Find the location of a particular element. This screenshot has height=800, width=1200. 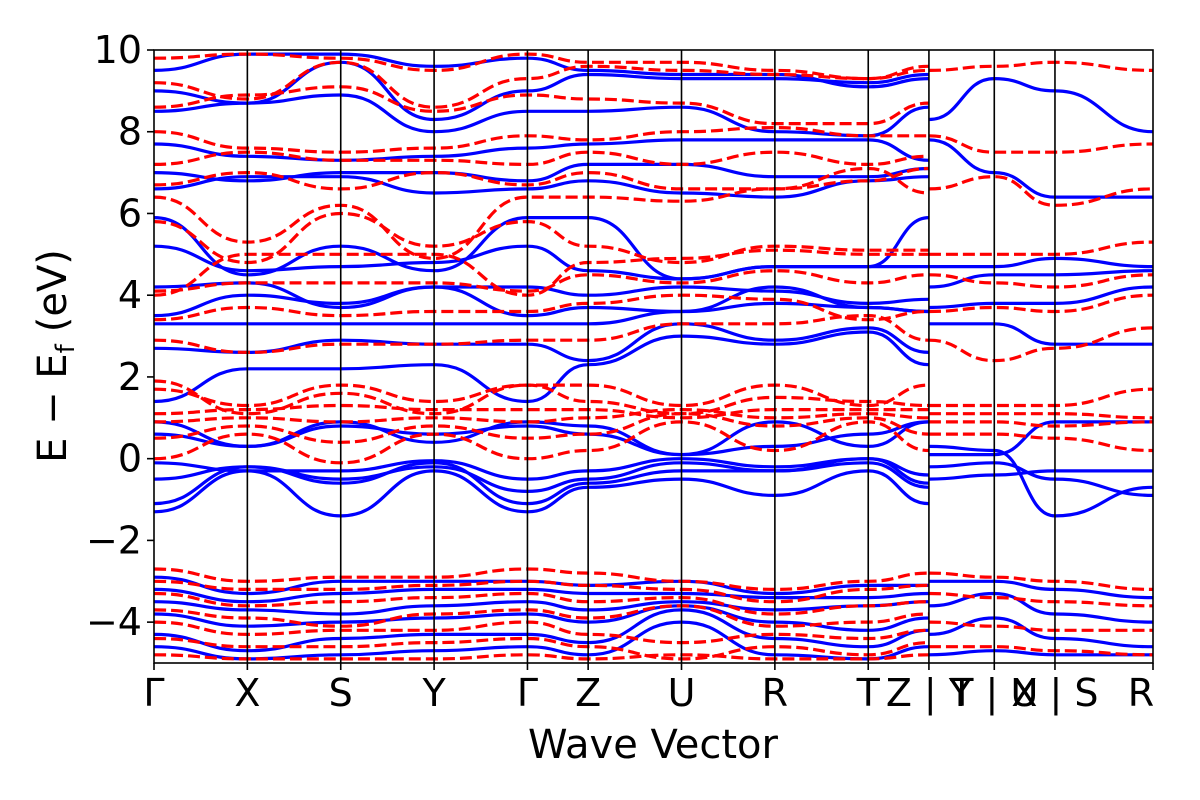

x-tick-label-0: Γ is located at coordinates (153, 693).